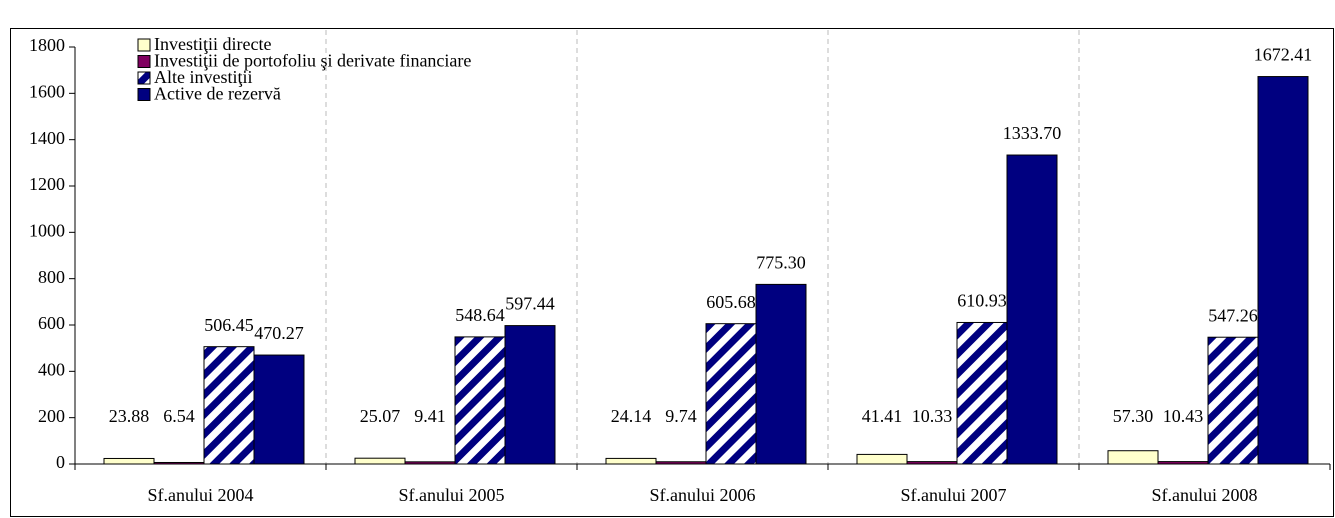 The height and width of the screenshot is (518, 1335). What do you see at coordinates (1183, 416) in the screenshot?
I see `data-label: 10.43` at bounding box center [1183, 416].